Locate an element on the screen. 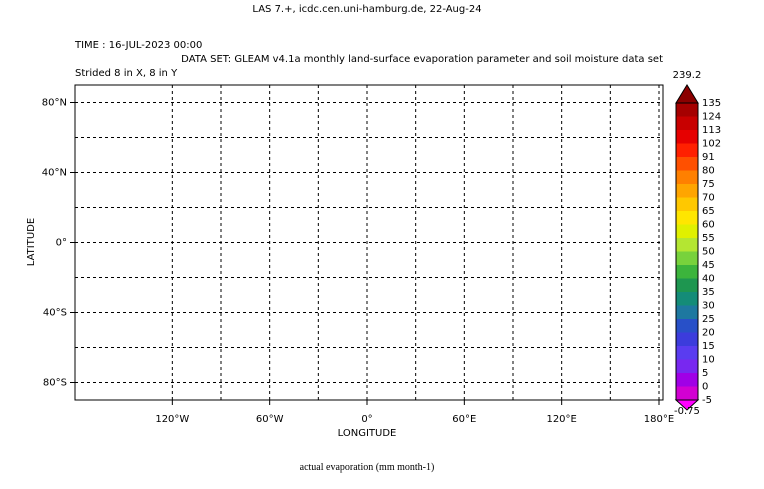  colorbar-label: 35 is located at coordinates (708, 292).